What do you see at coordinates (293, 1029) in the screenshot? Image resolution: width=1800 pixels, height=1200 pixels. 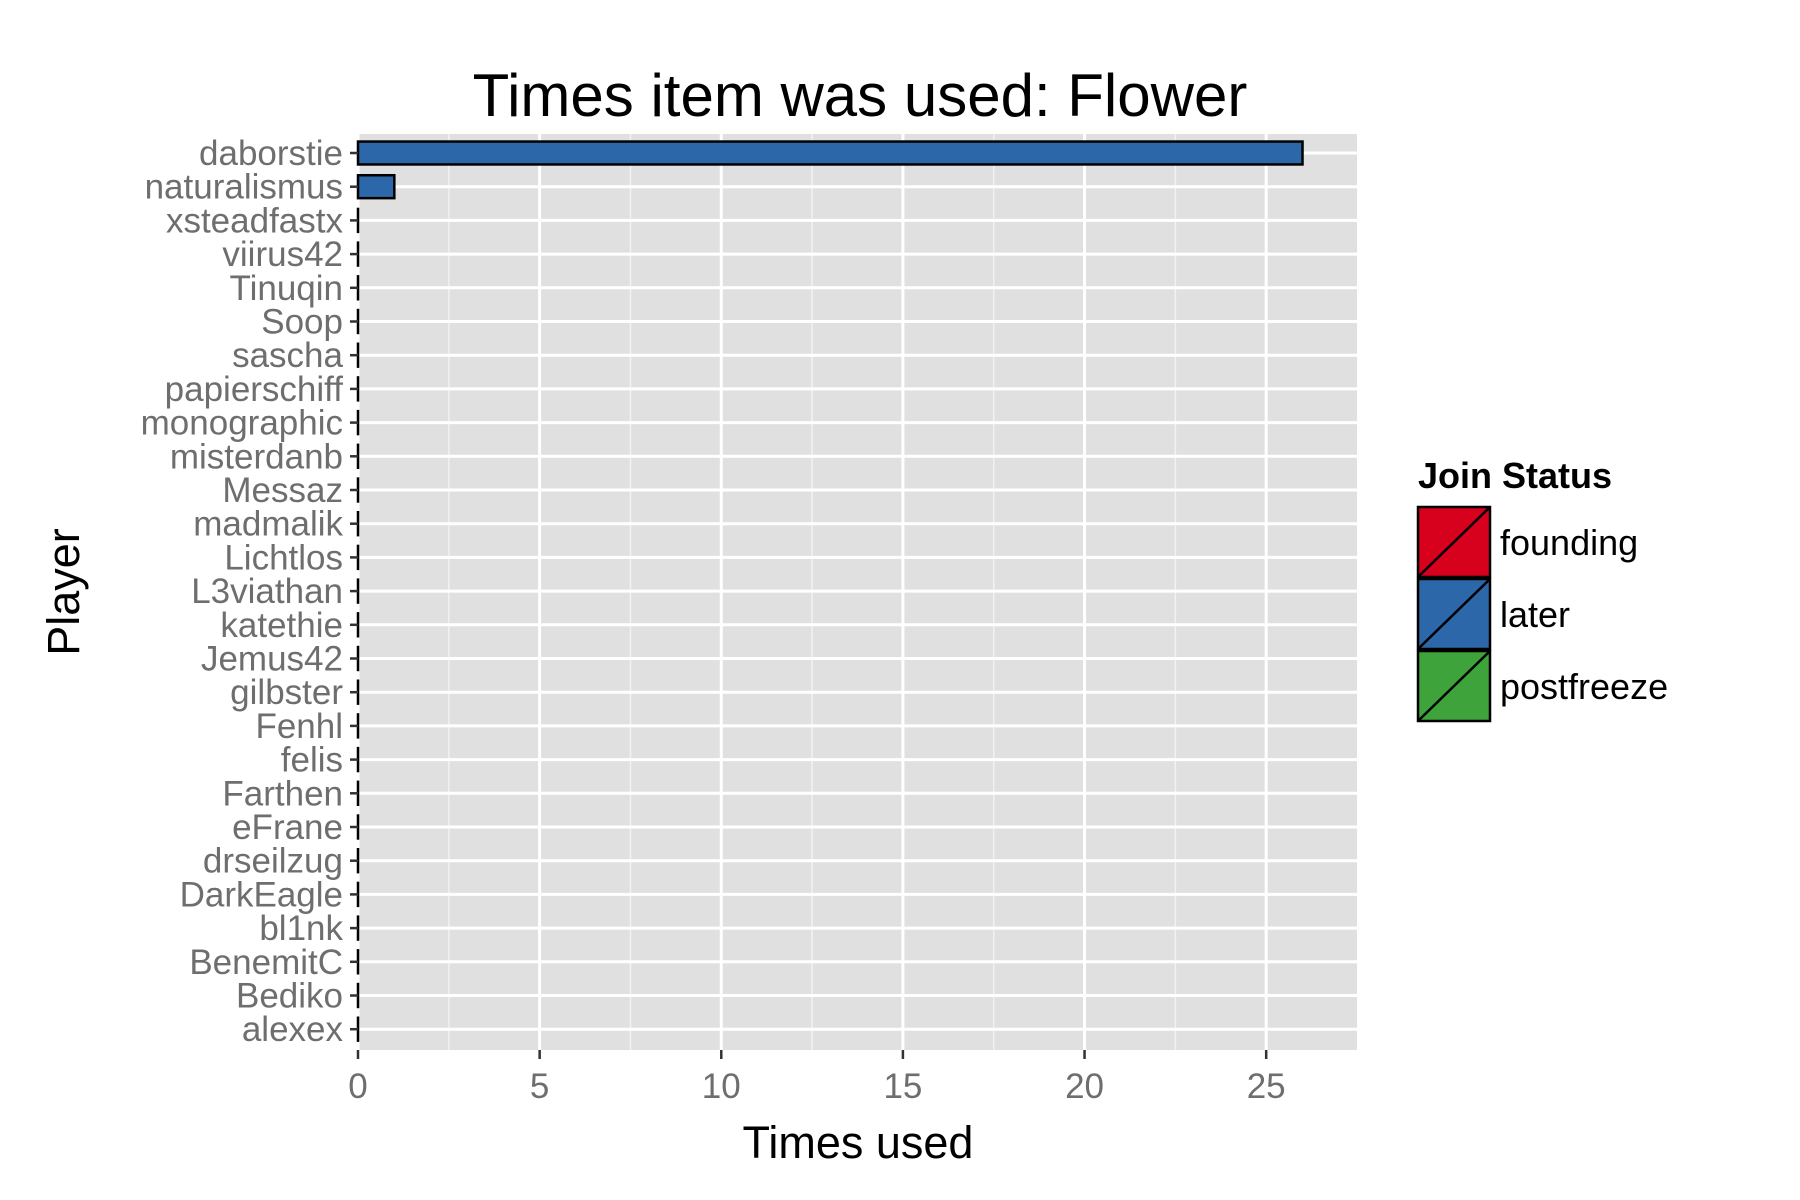 I see `y-tick-label: alexex` at bounding box center [293, 1029].